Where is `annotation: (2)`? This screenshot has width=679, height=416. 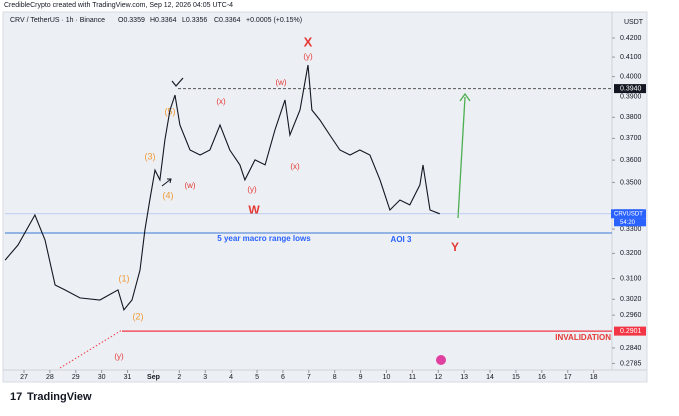
annotation: (2) is located at coordinates (138, 316).